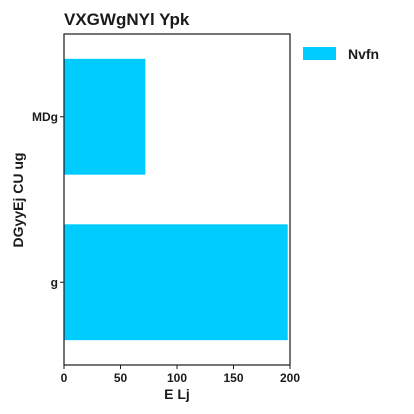 The width and height of the screenshot is (414, 414). What do you see at coordinates (105, 116) in the screenshot?
I see `bar-MDg` at bounding box center [105, 116].